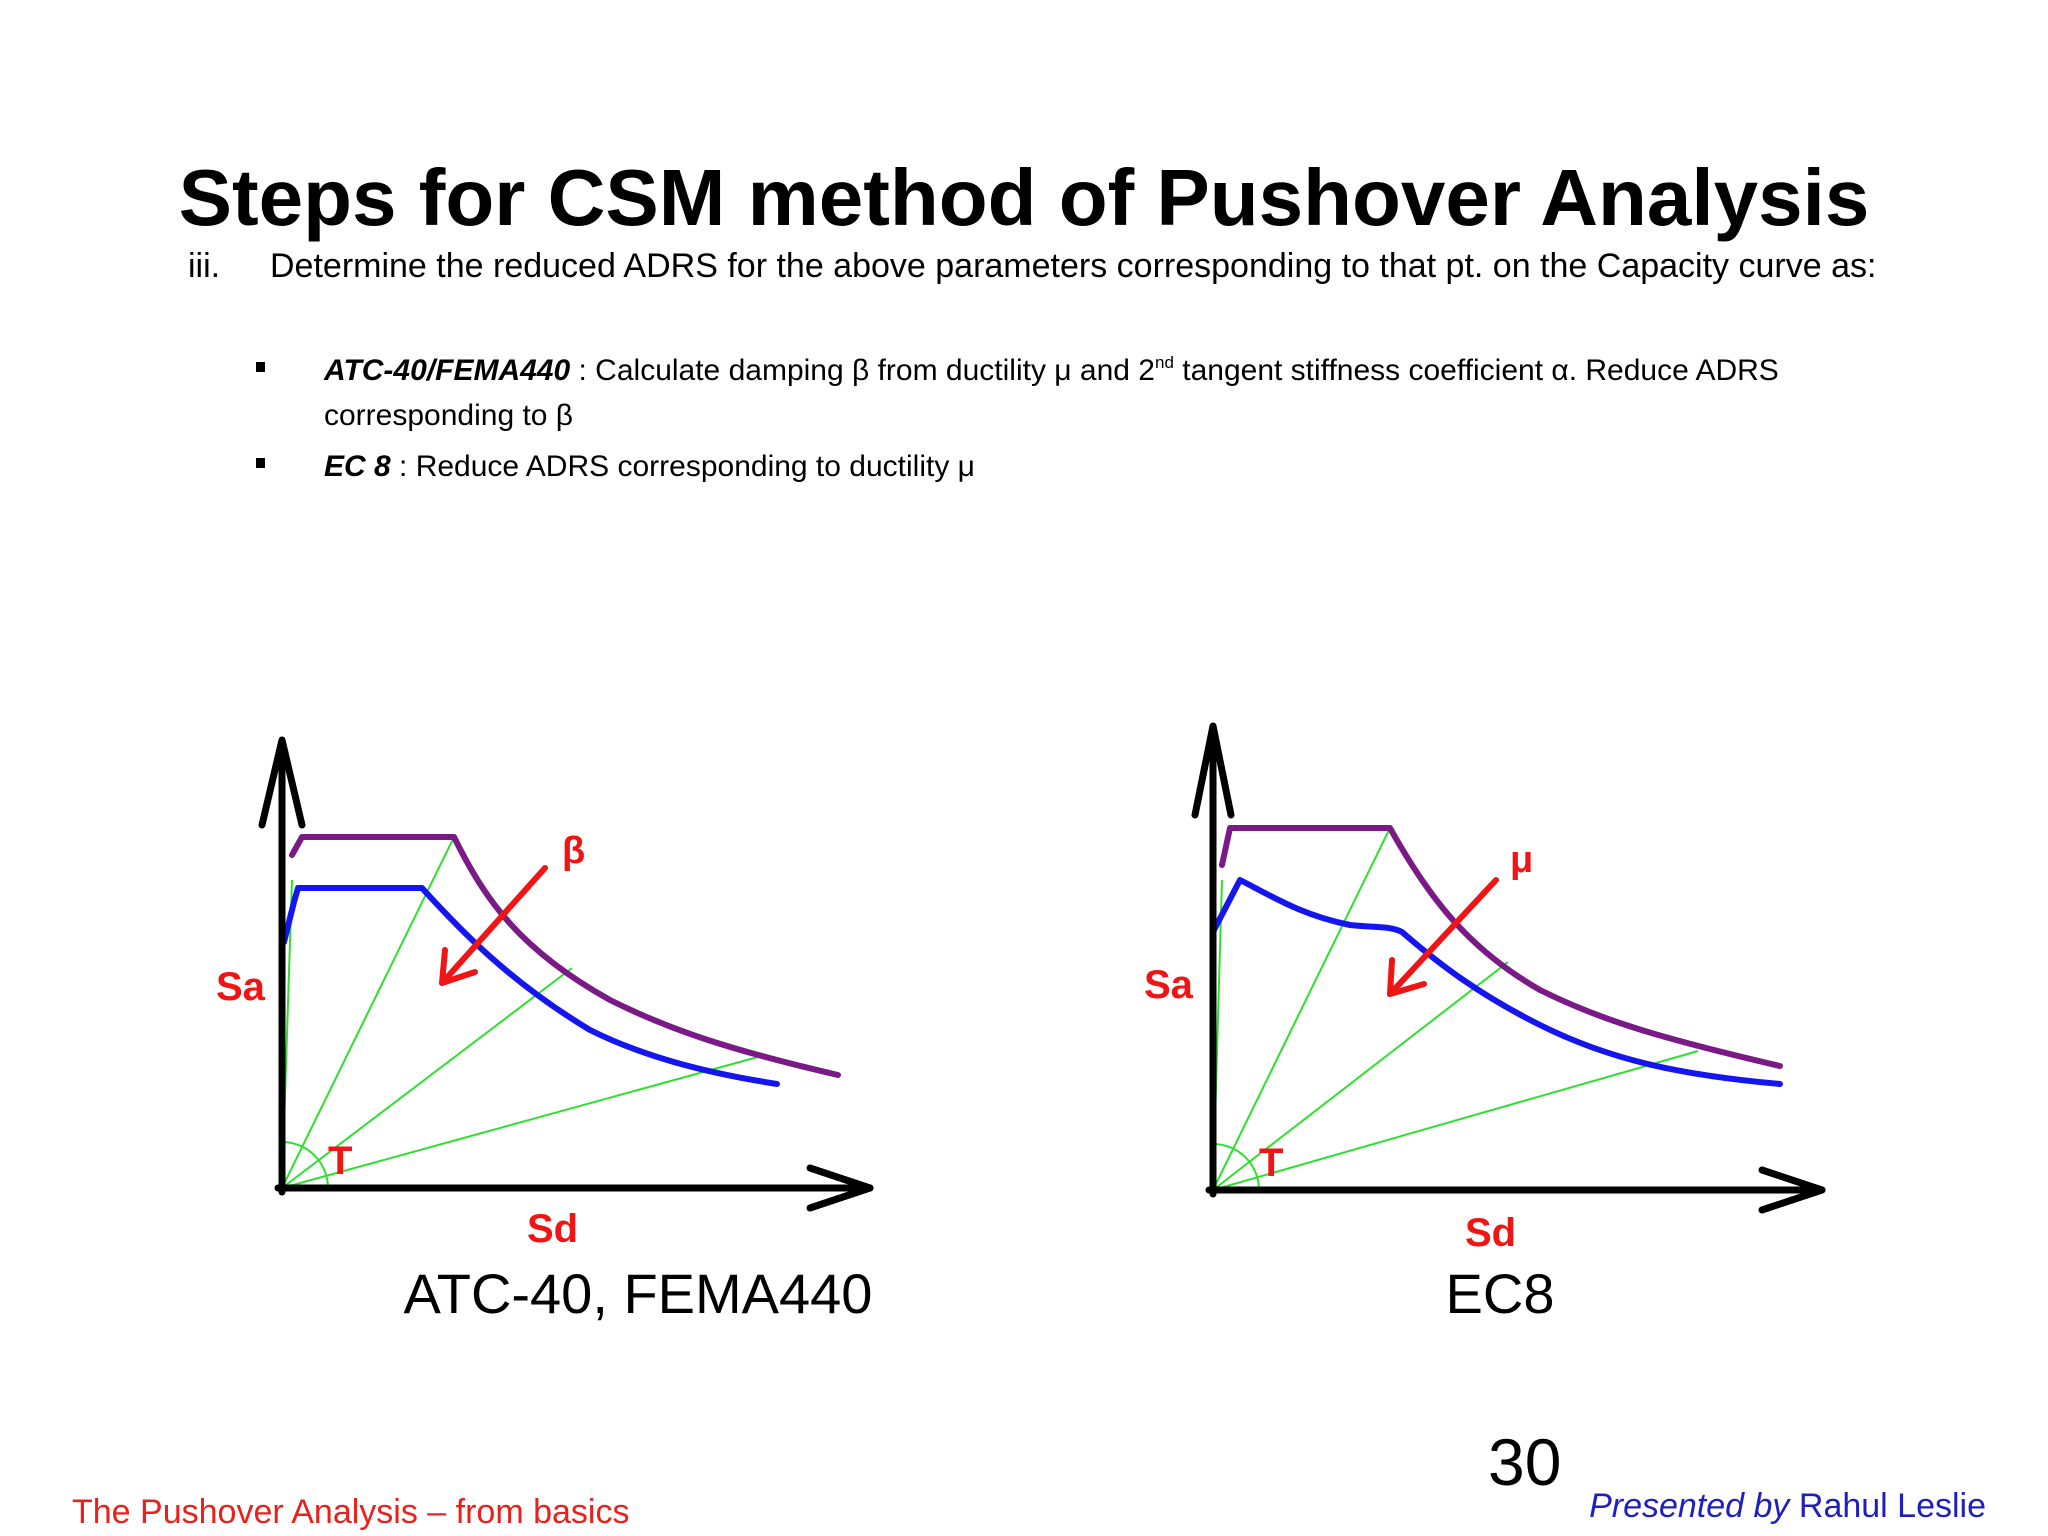  I want to click on arrow-label: μ, so click(1521, 860).